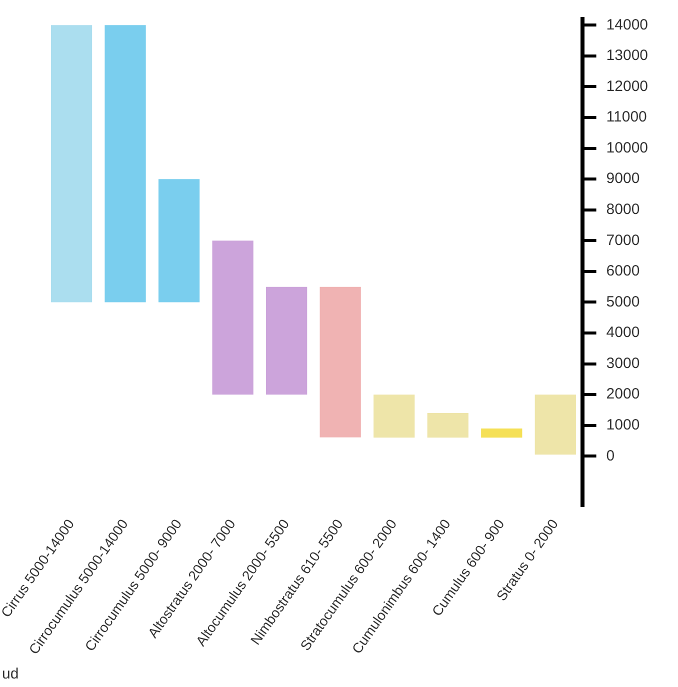  Describe the element at coordinates (623, 394) in the screenshot. I see `y-tick-label: 2000` at that location.